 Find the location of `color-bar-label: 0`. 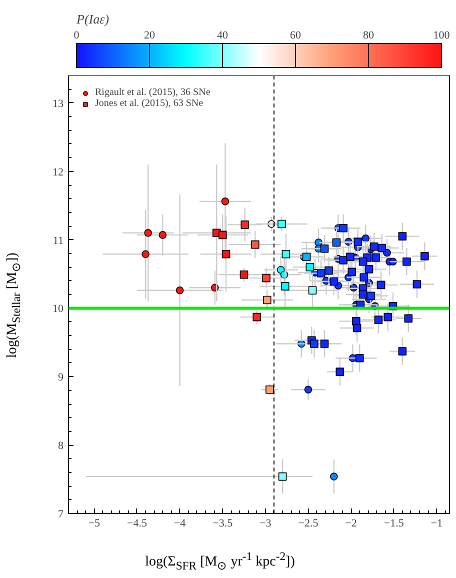

color-bar-label: 0 is located at coordinates (77, 36).